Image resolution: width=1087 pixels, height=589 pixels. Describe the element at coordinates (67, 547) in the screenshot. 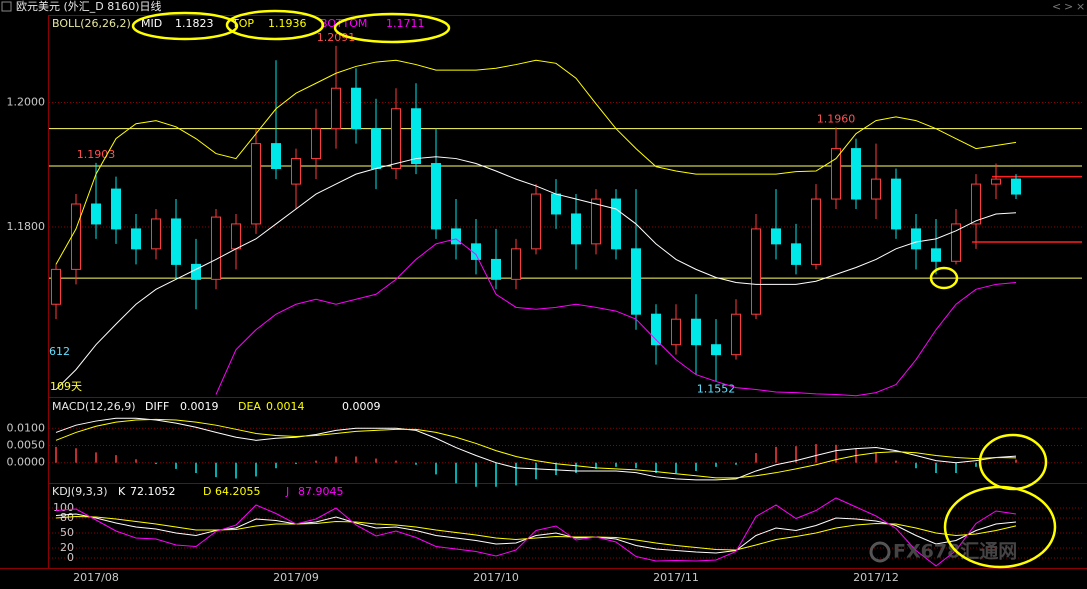

I see `y-tick-label: 20` at that location.